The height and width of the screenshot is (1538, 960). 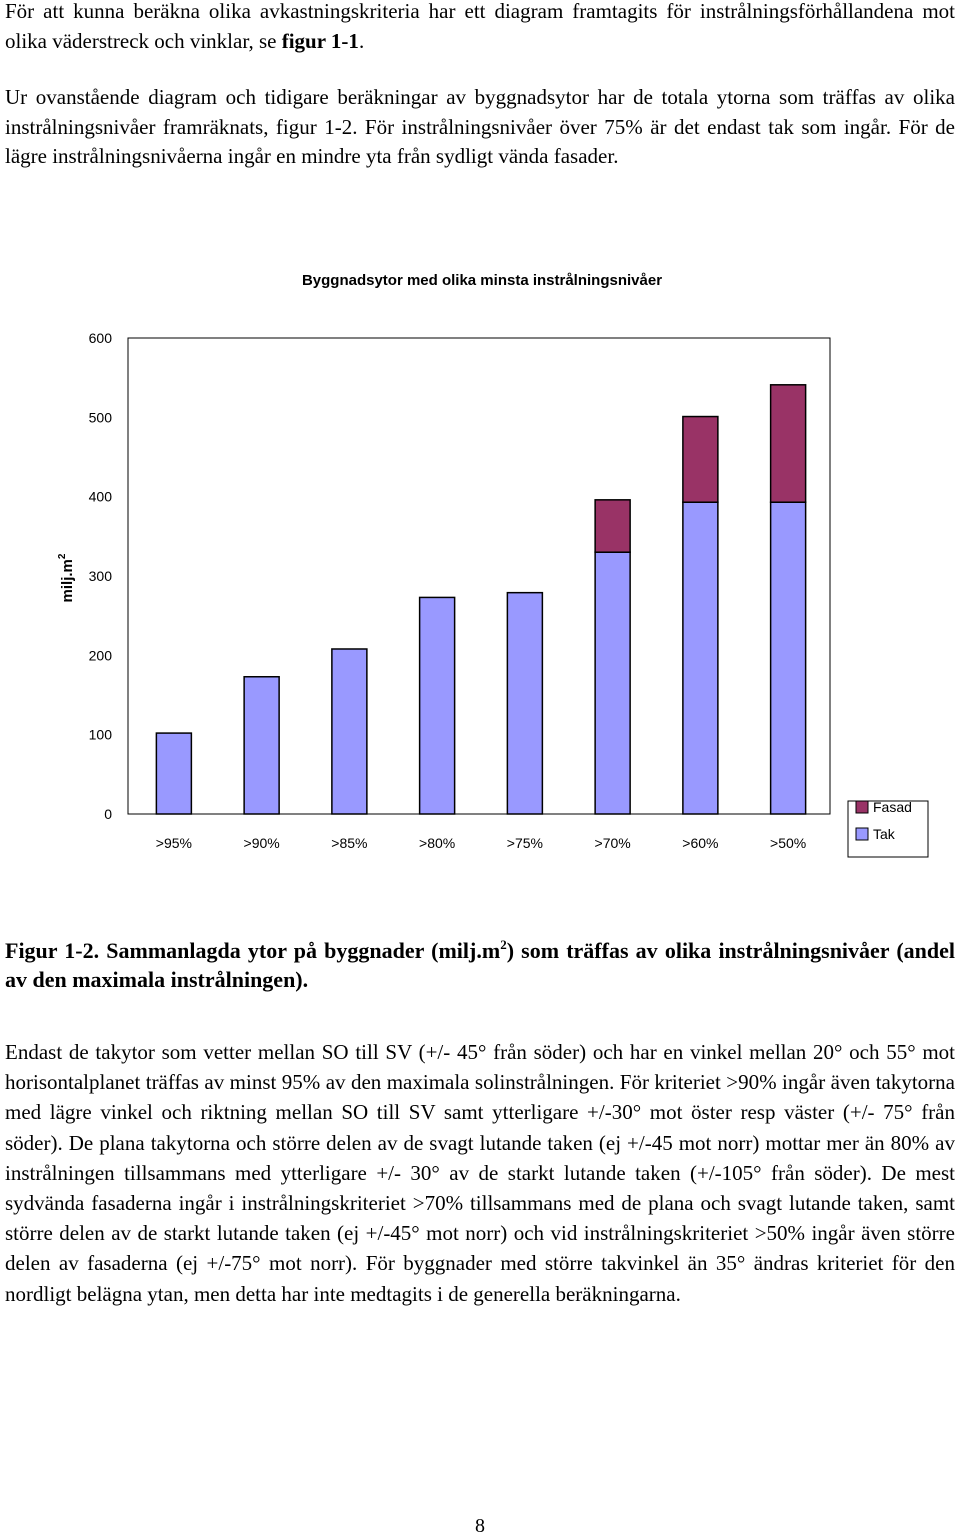 I want to click on intro-text-end: ., so click(x=361, y=40).